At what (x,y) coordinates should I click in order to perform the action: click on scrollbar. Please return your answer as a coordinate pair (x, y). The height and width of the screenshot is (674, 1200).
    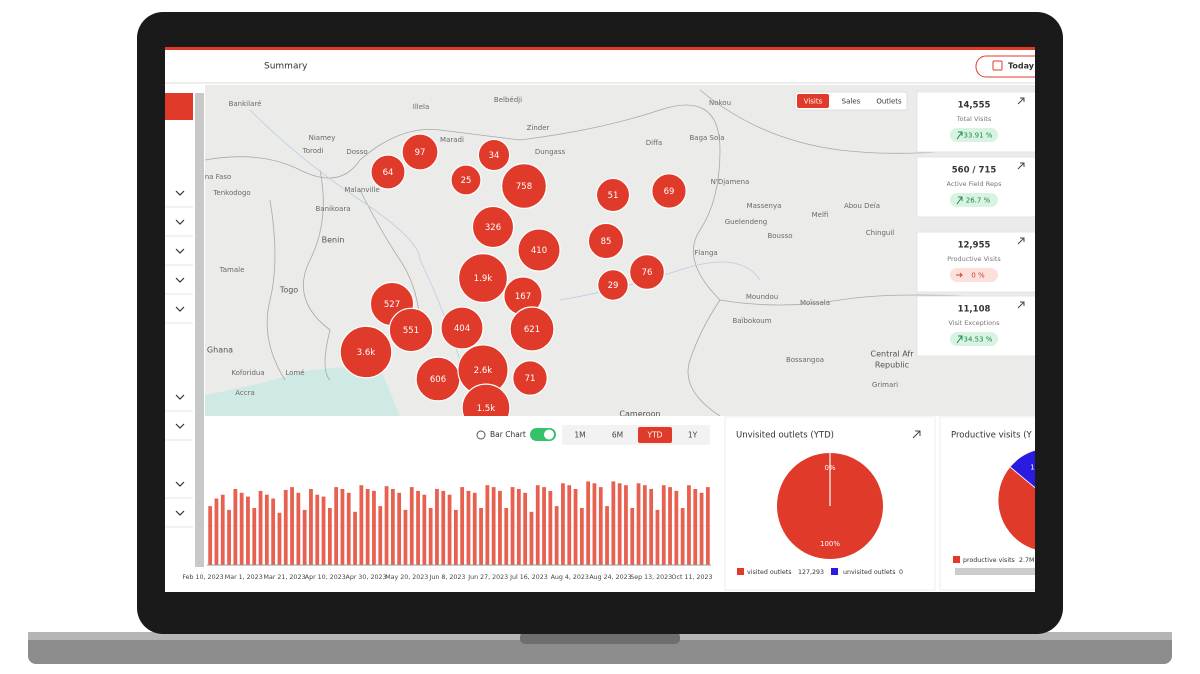
    Looking at the image, I should click on (199, 330).